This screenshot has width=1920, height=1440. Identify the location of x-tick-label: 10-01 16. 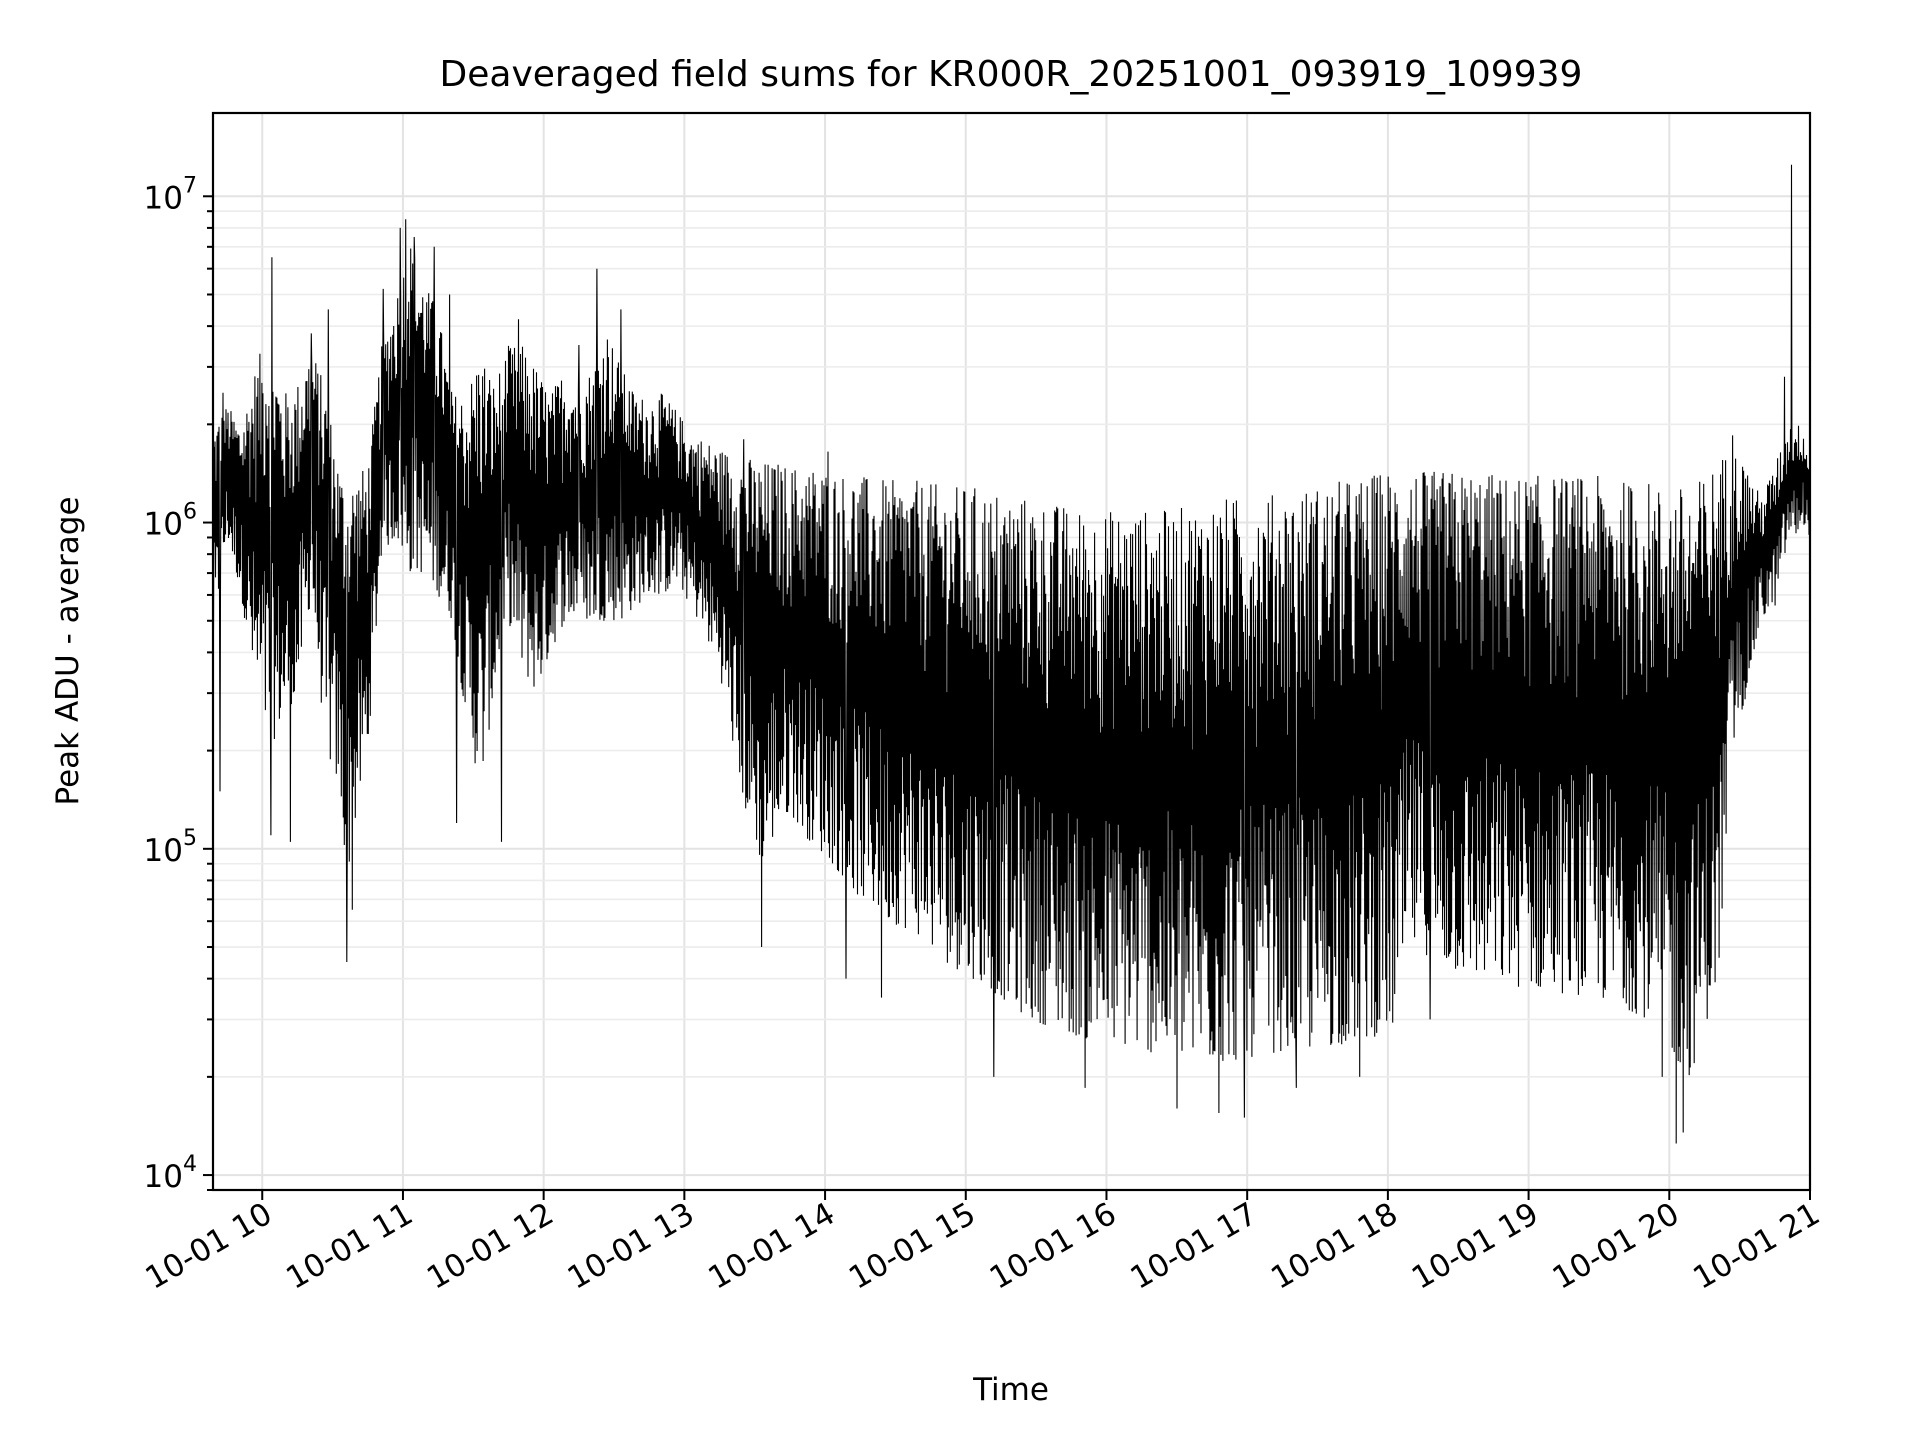
(1053, 1246).